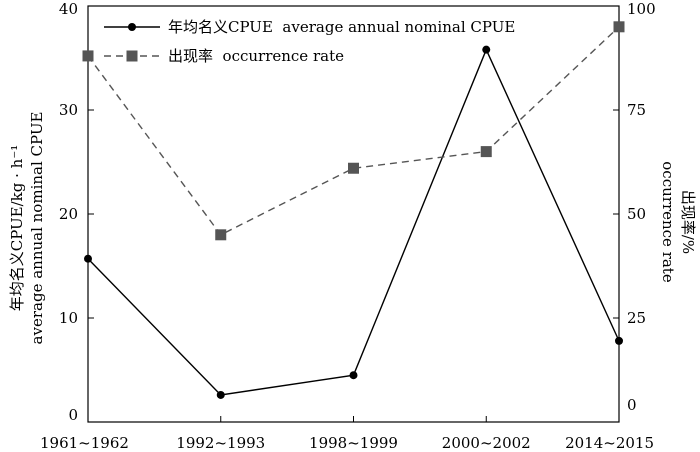 This screenshot has height=452, width=700. Describe the element at coordinates (636, 318) in the screenshot. I see `right-y-tick-label: 25` at that location.